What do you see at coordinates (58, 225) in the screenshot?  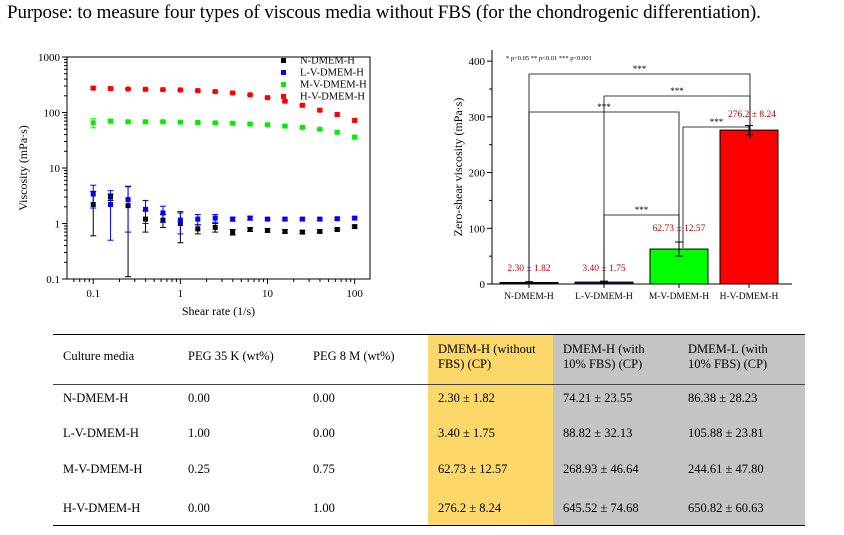 I see `y-tick-label: 1` at bounding box center [58, 225].